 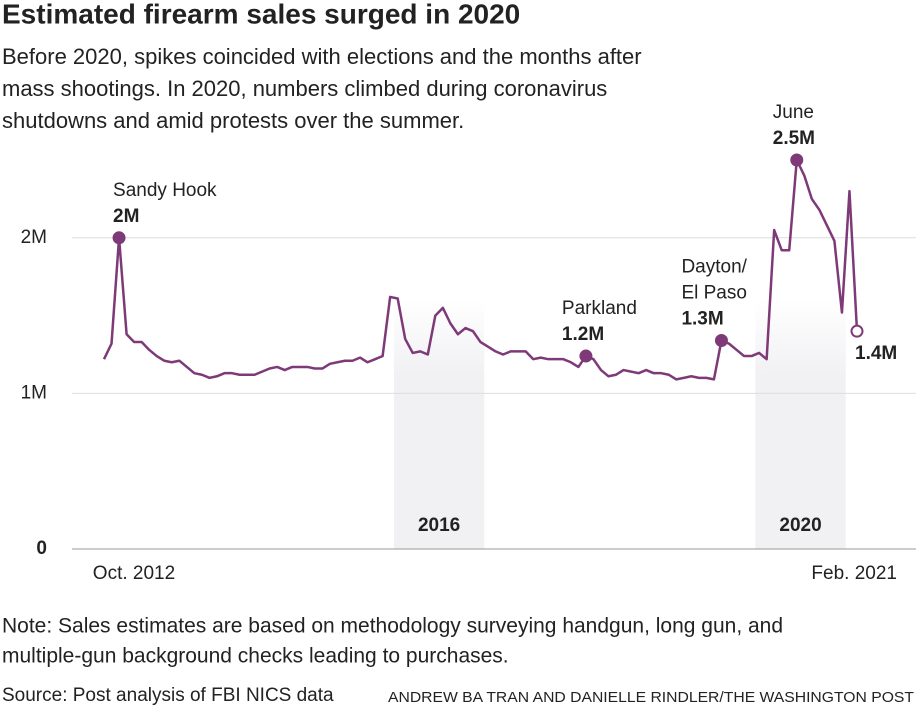 What do you see at coordinates (439, 525) in the screenshot?
I see `highlight-label: 2016` at bounding box center [439, 525].